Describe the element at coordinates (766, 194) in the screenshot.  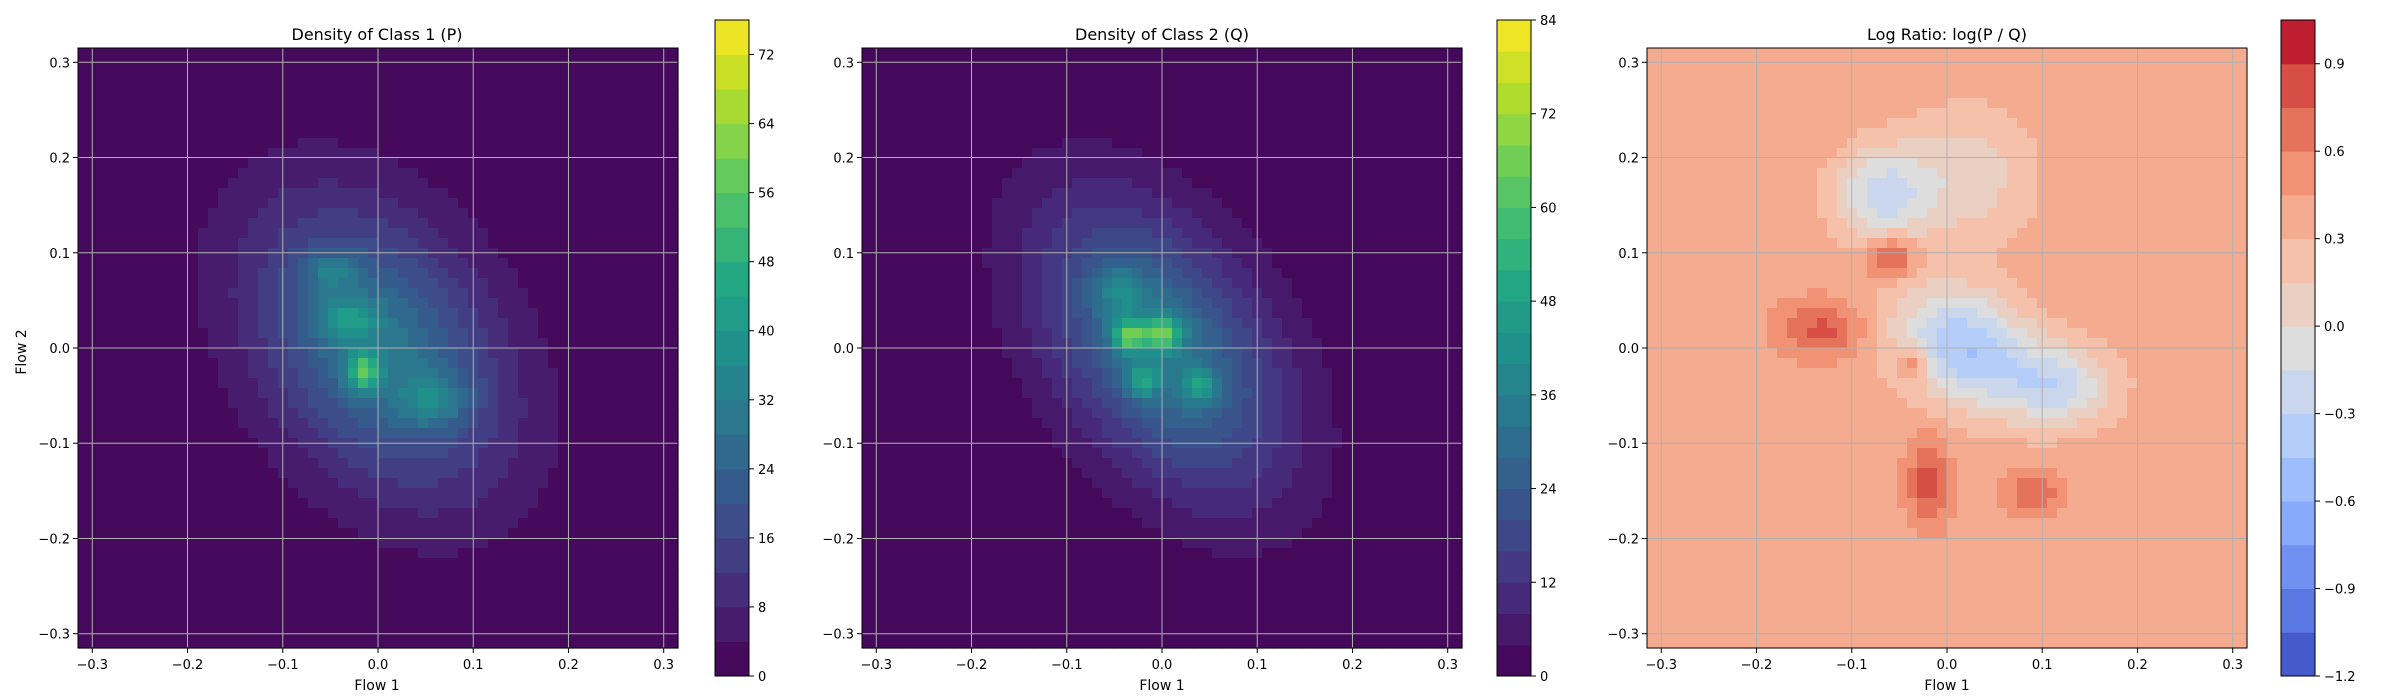
I see `colorbar-tick-label: 56` at that location.